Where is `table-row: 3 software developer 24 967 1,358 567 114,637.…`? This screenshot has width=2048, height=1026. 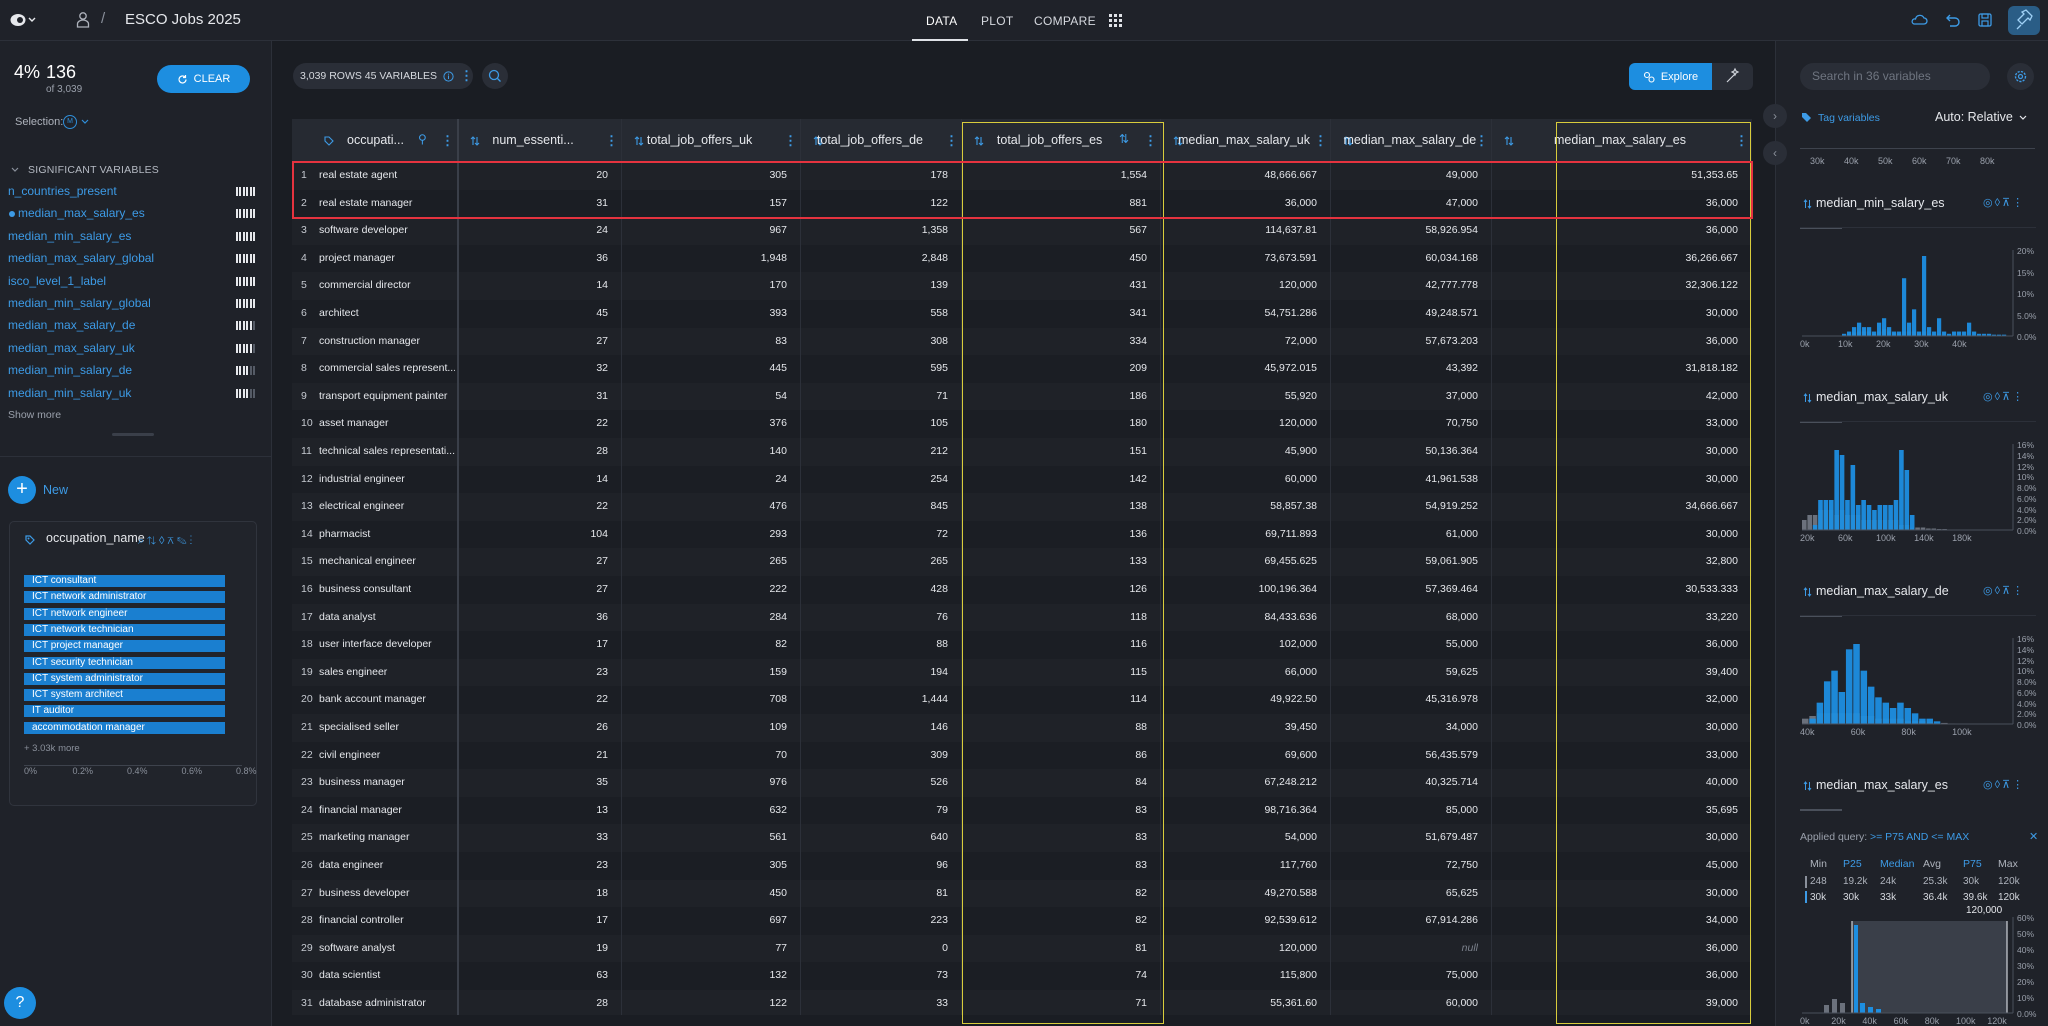 table-row: 3 software developer 24 967 1,358 567 114,637.… is located at coordinates (1022, 231).